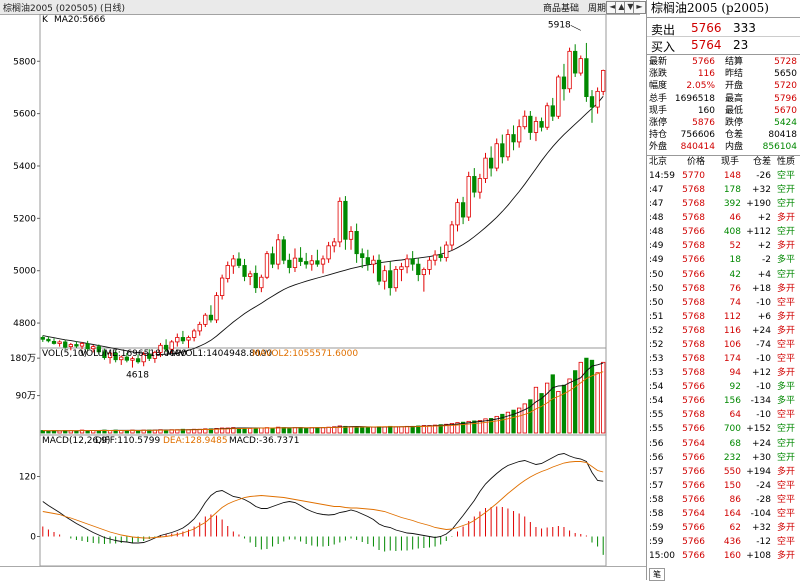 This screenshot has width=800, height=581. What do you see at coordinates (724, 219) in the screenshot?
I see `tick-row: :48 5768 46 +2 多开` at bounding box center [724, 219].